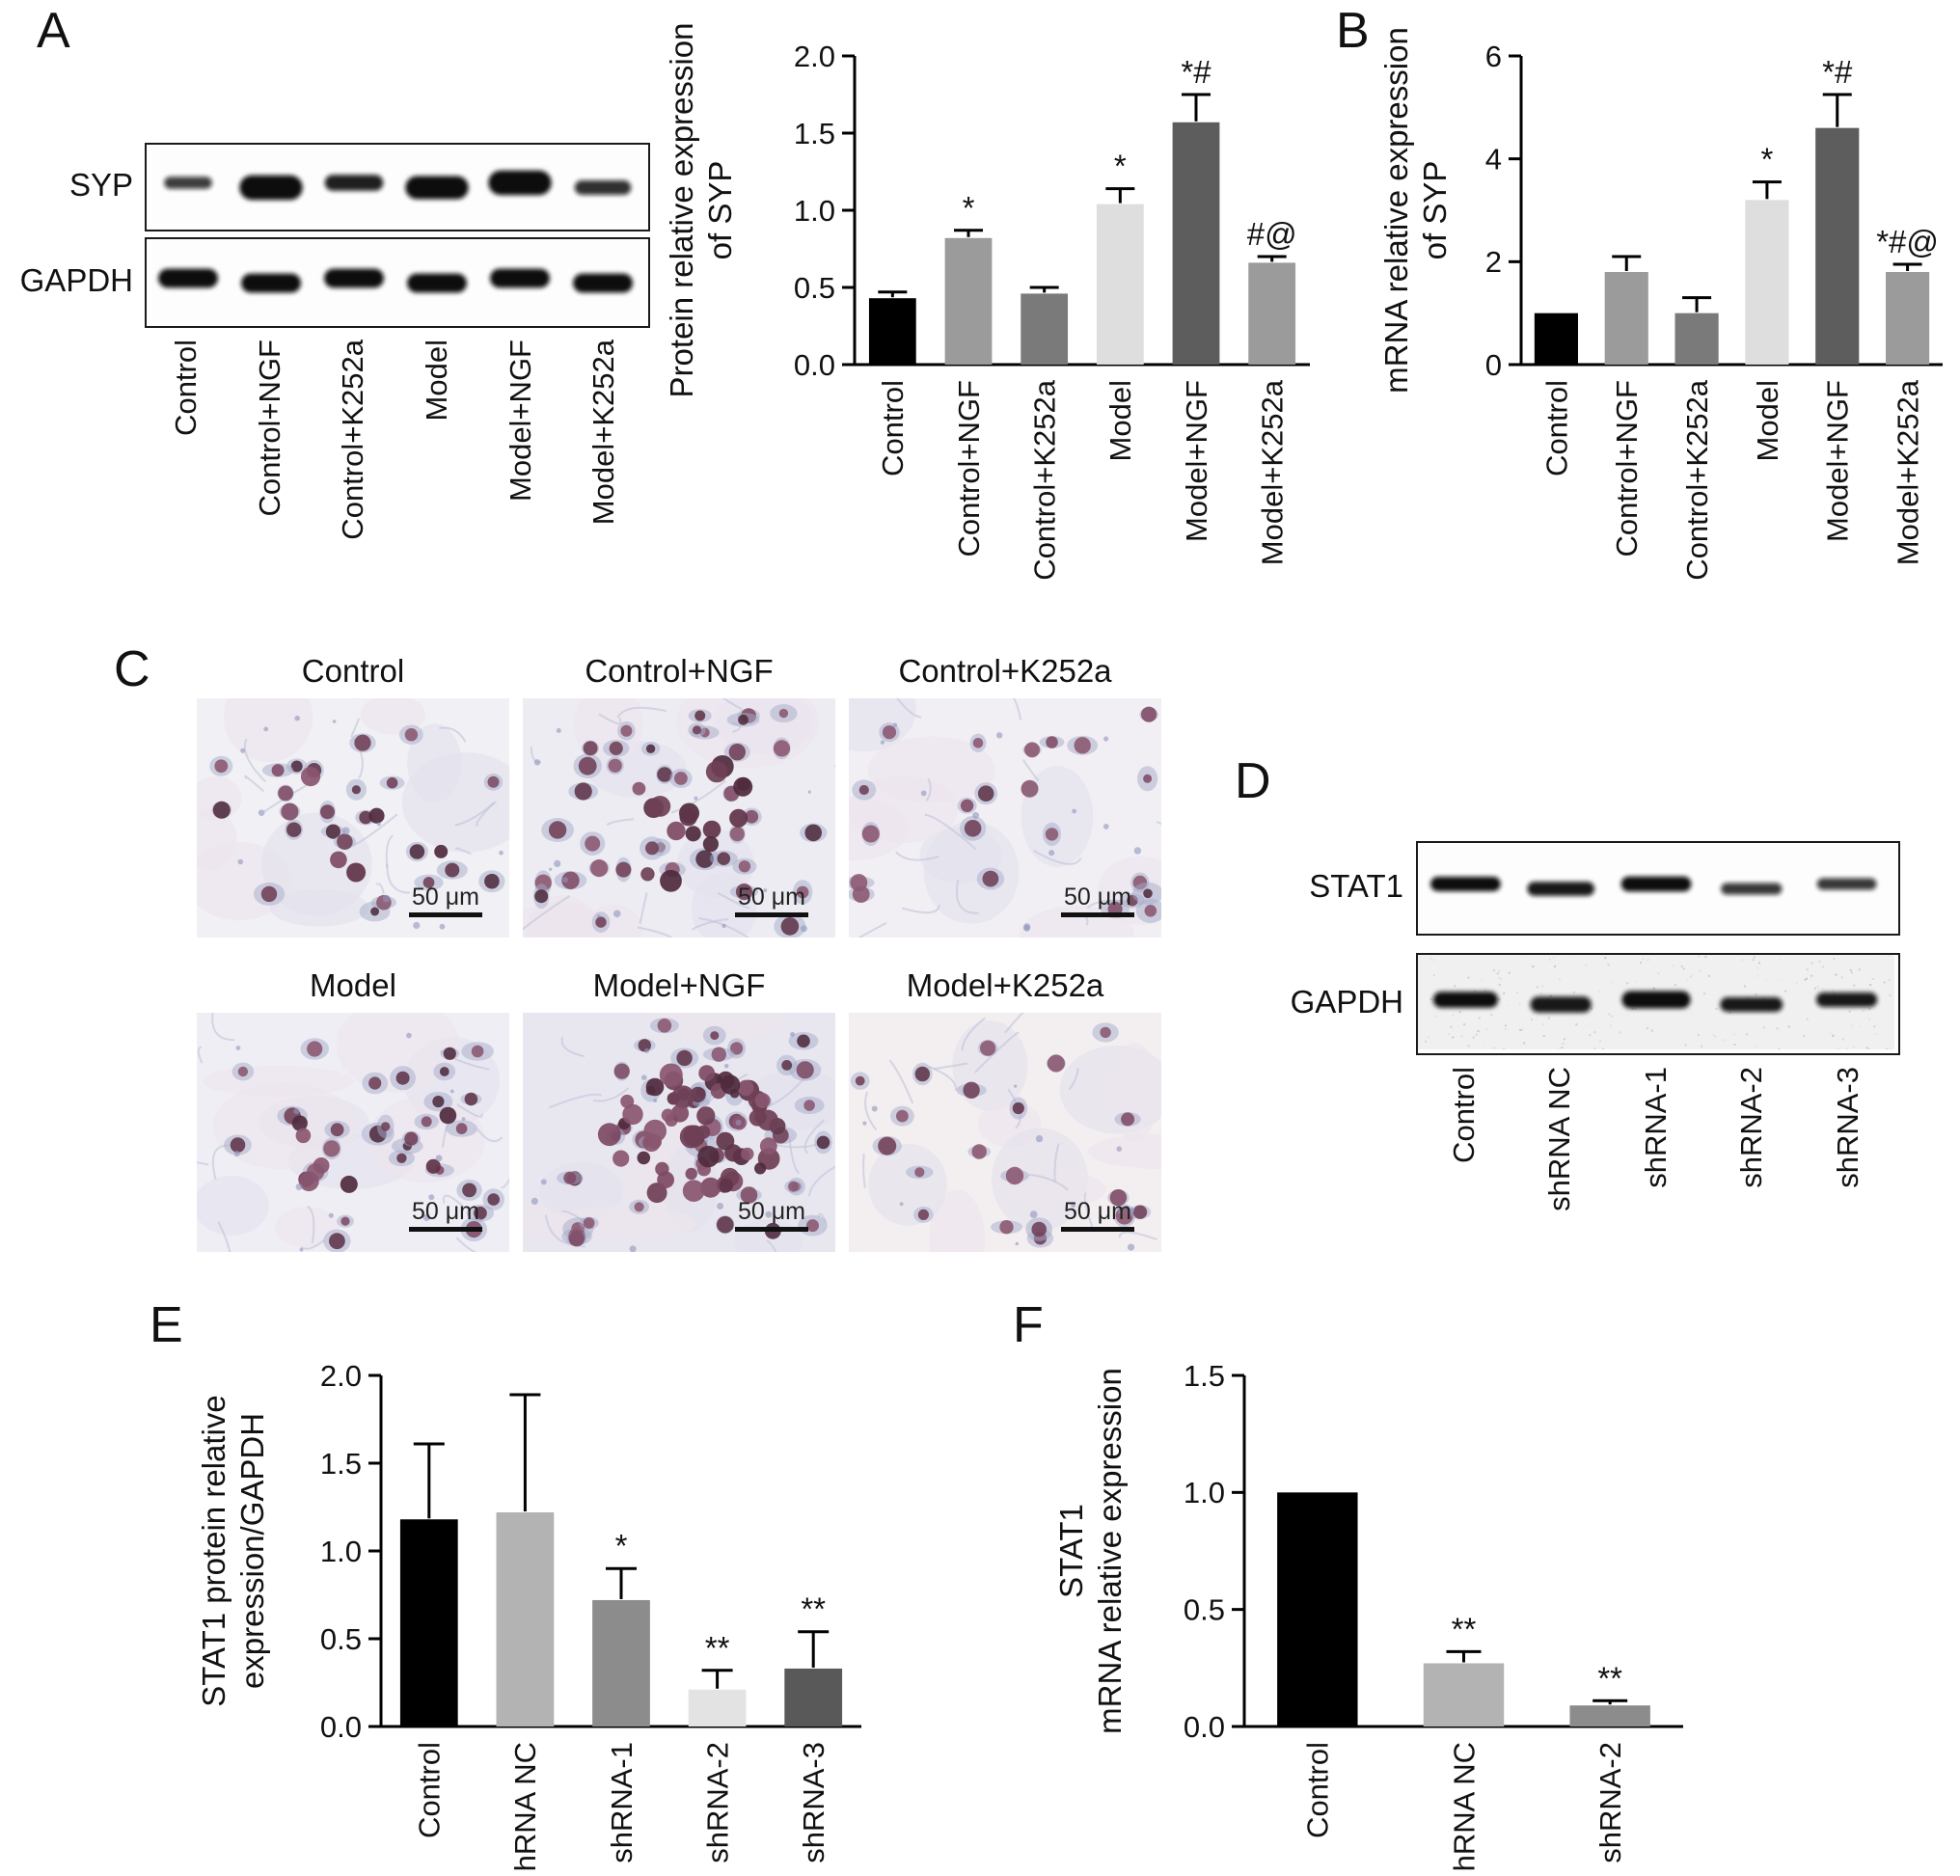  I want to click on bar-Control+NGF, so click(1626, 318).